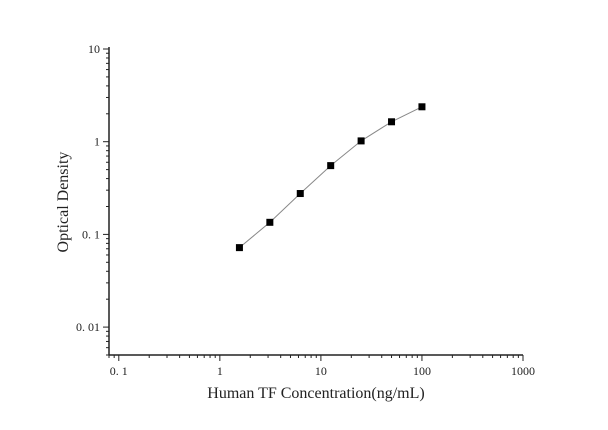 The image size is (608, 430). Describe the element at coordinates (91, 234) in the screenshot. I see `y-tick-label: 0. 1` at that location.